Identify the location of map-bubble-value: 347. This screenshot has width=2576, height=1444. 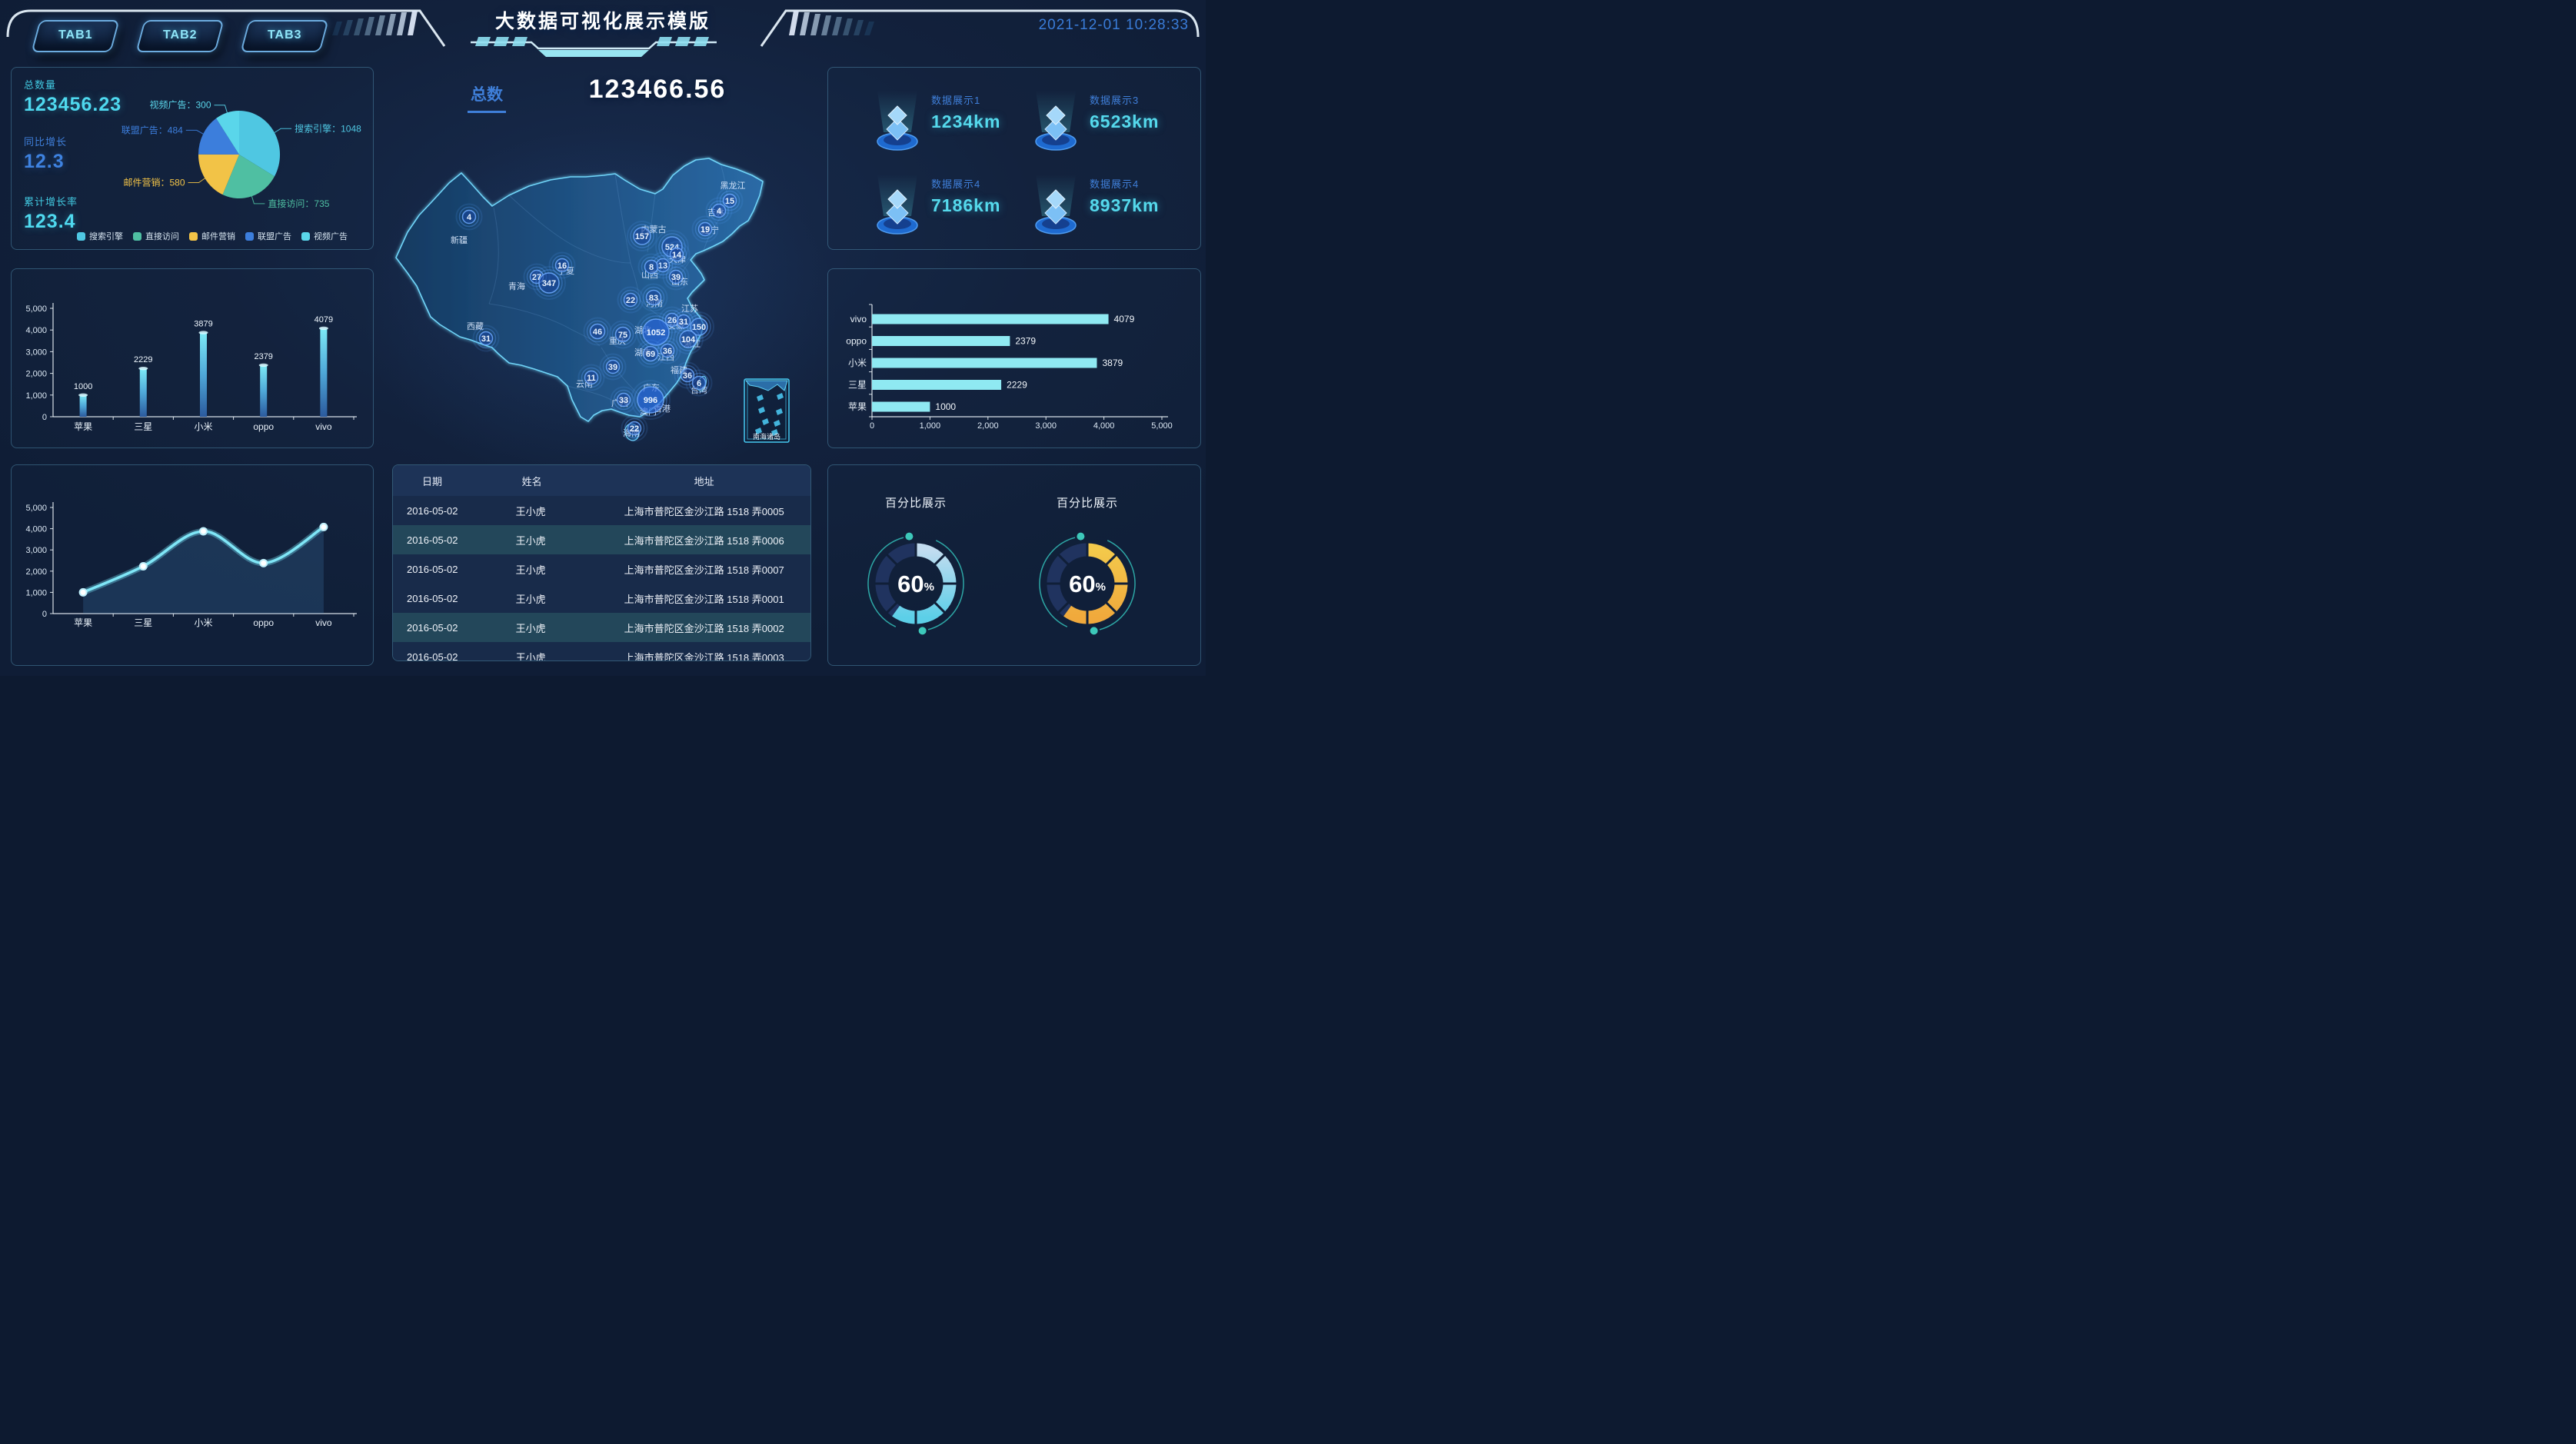
(549, 283).